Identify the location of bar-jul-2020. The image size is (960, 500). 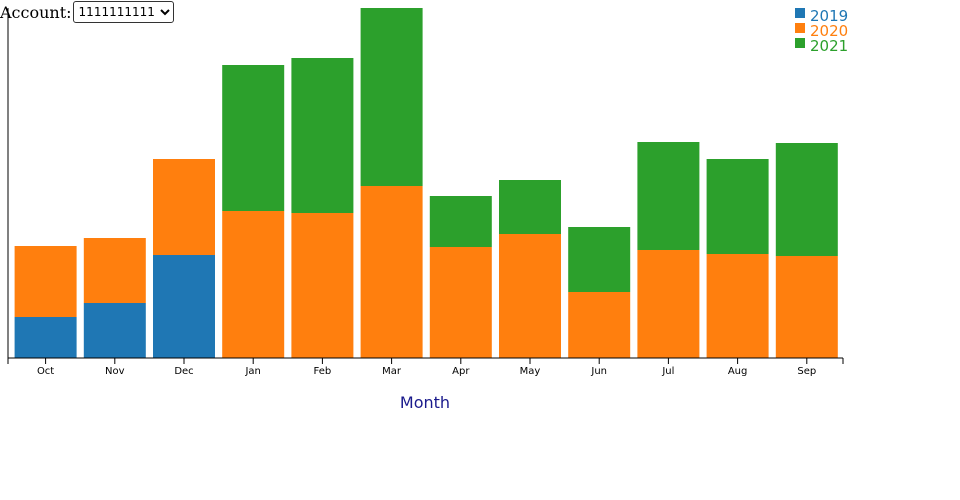
(668, 304).